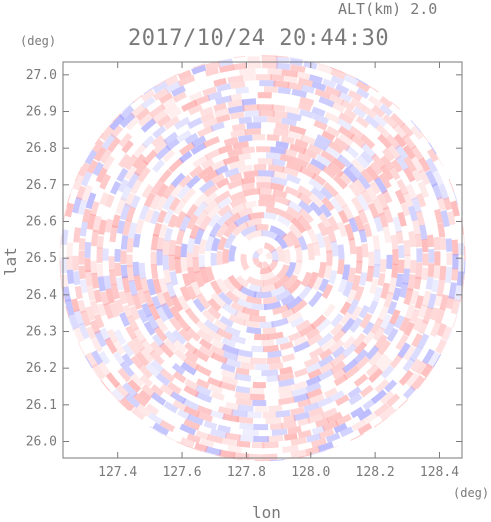  I want to click on y-tick-label: 26.4, so click(41, 295).